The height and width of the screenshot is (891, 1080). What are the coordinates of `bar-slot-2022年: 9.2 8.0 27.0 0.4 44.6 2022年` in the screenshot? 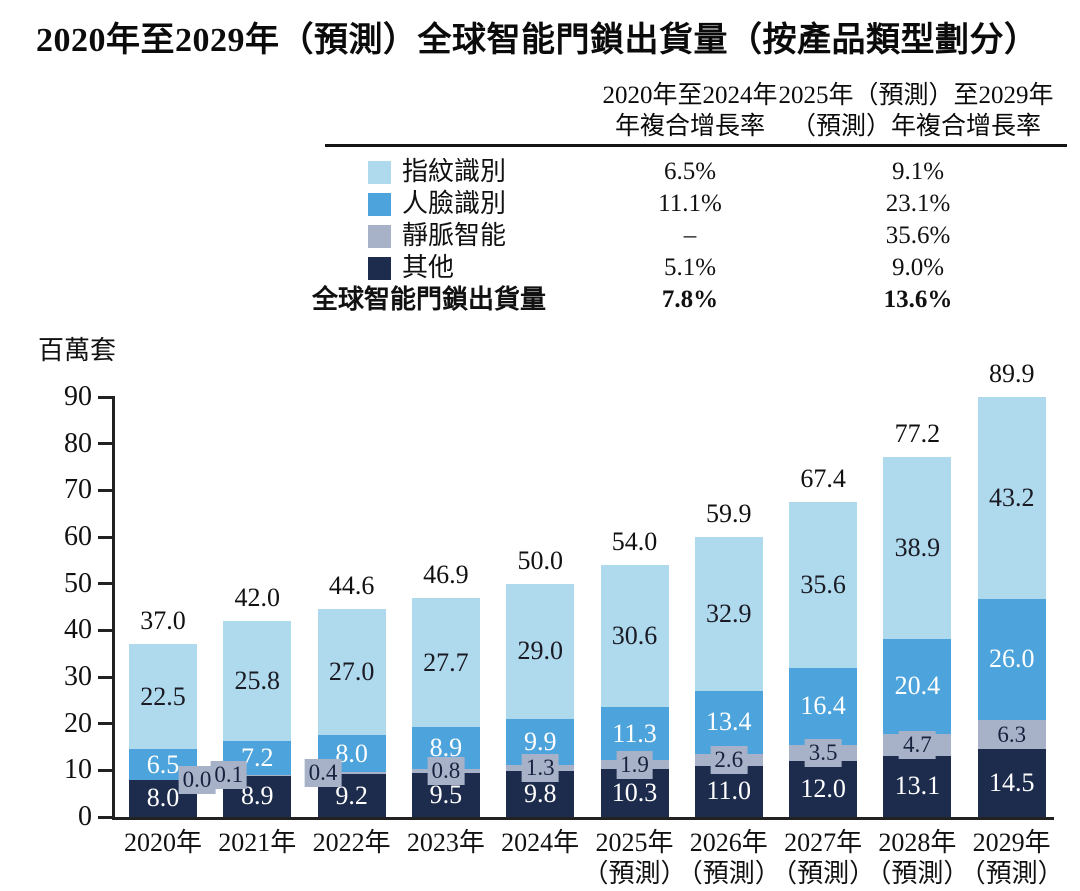 It's located at (347, 627).